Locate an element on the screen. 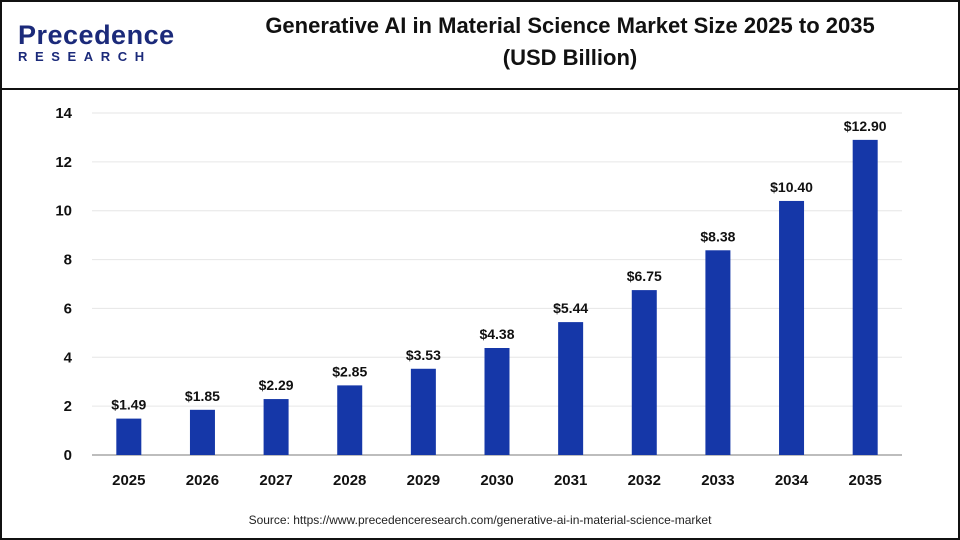  x-tick-label: 2035 is located at coordinates (864, 480).